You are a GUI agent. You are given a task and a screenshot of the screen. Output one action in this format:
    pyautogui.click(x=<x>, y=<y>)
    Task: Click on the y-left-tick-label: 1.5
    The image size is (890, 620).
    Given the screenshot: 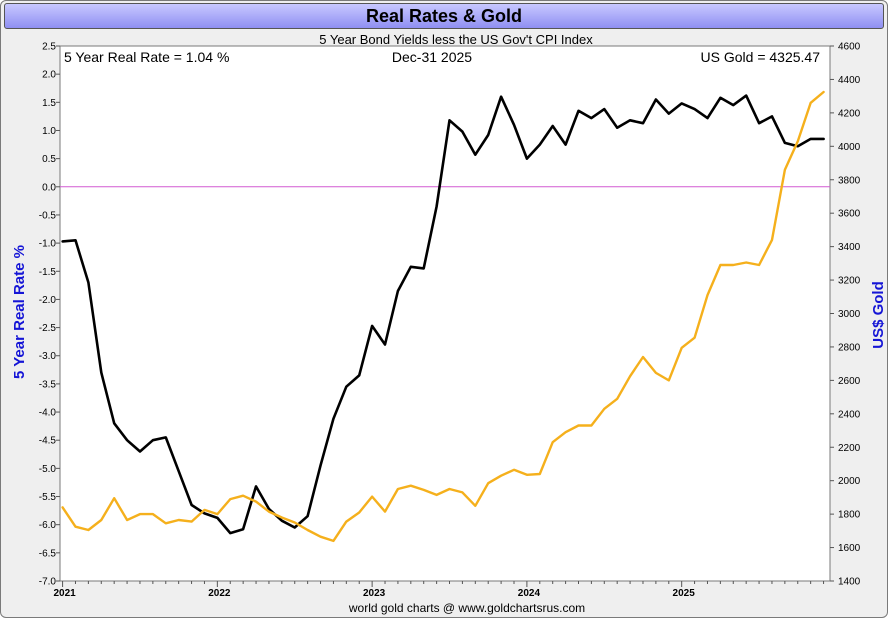 What is the action you would take?
    pyautogui.click(x=49, y=103)
    